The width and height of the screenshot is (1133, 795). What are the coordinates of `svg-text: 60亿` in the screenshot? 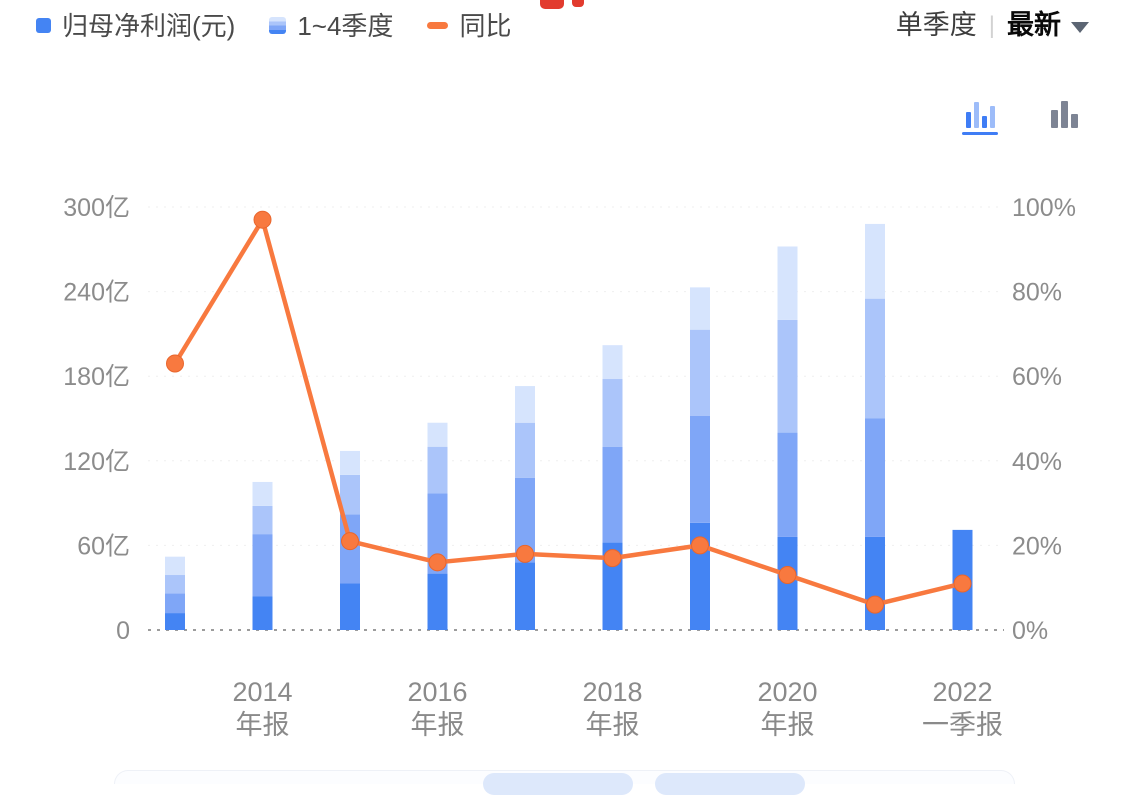 It's located at (103, 546).